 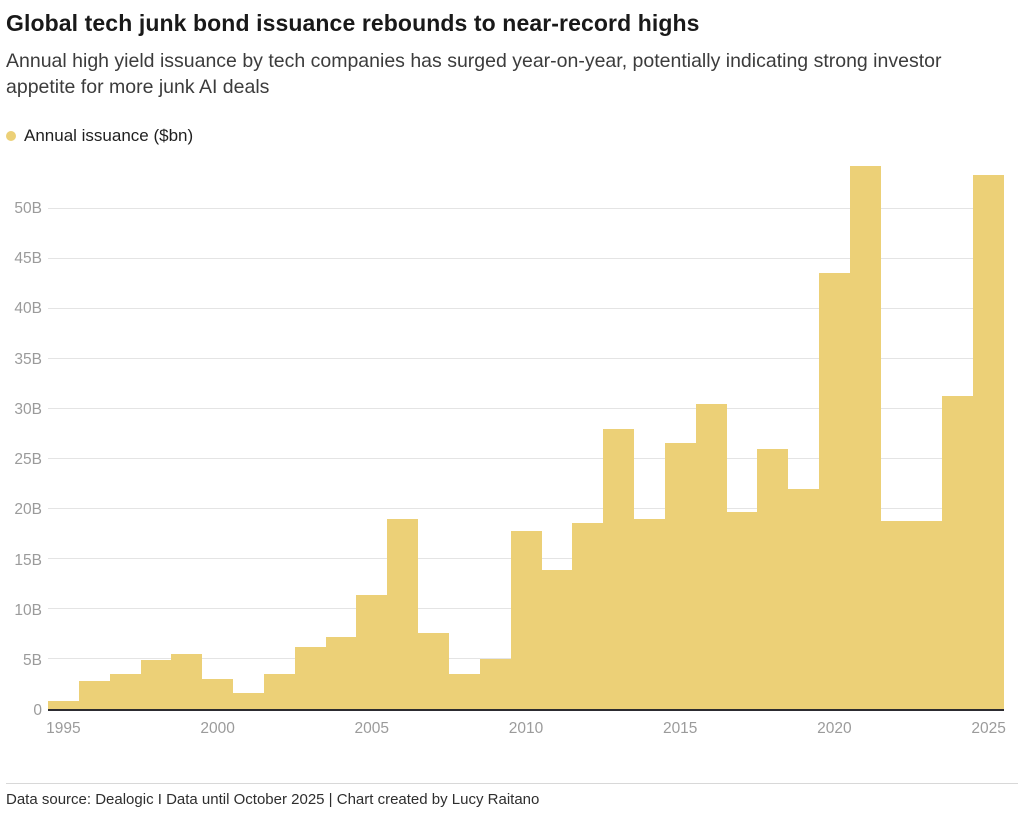 I want to click on gridline-40B, so click(x=526, y=308).